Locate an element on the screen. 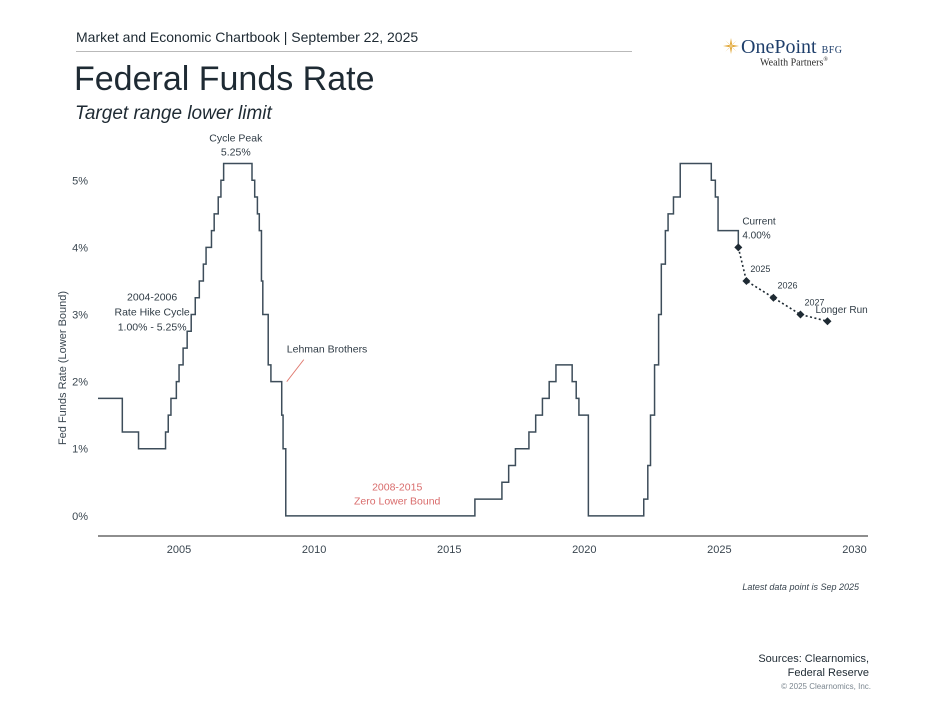  annotation-cycle-peak: Cycle Peak 5.25% is located at coordinates (236, 145).